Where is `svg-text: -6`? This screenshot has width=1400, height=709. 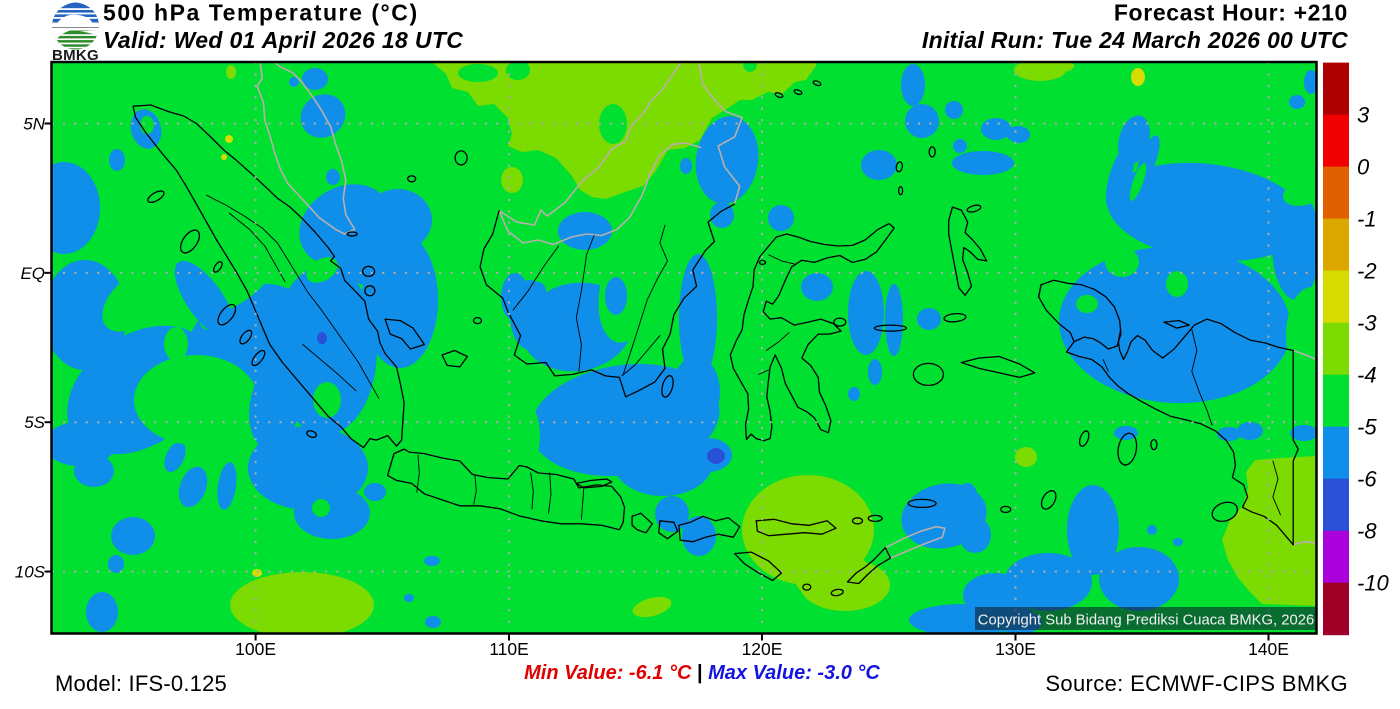 svg-text: -6 is located at coordinates (1367, 479).